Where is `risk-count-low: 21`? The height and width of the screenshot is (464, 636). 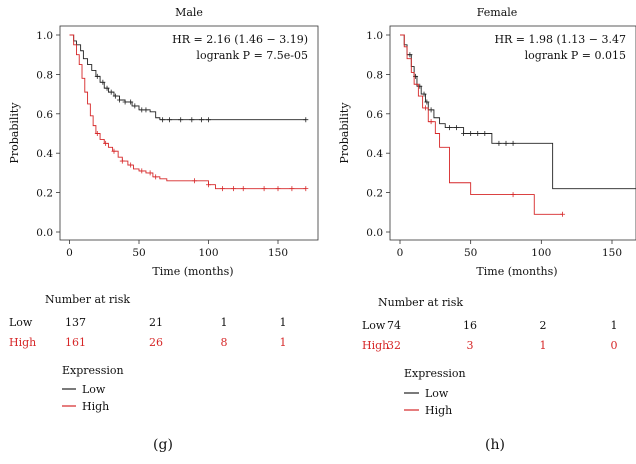
risk-count-low: 21 is located at coordinates (156, 322).